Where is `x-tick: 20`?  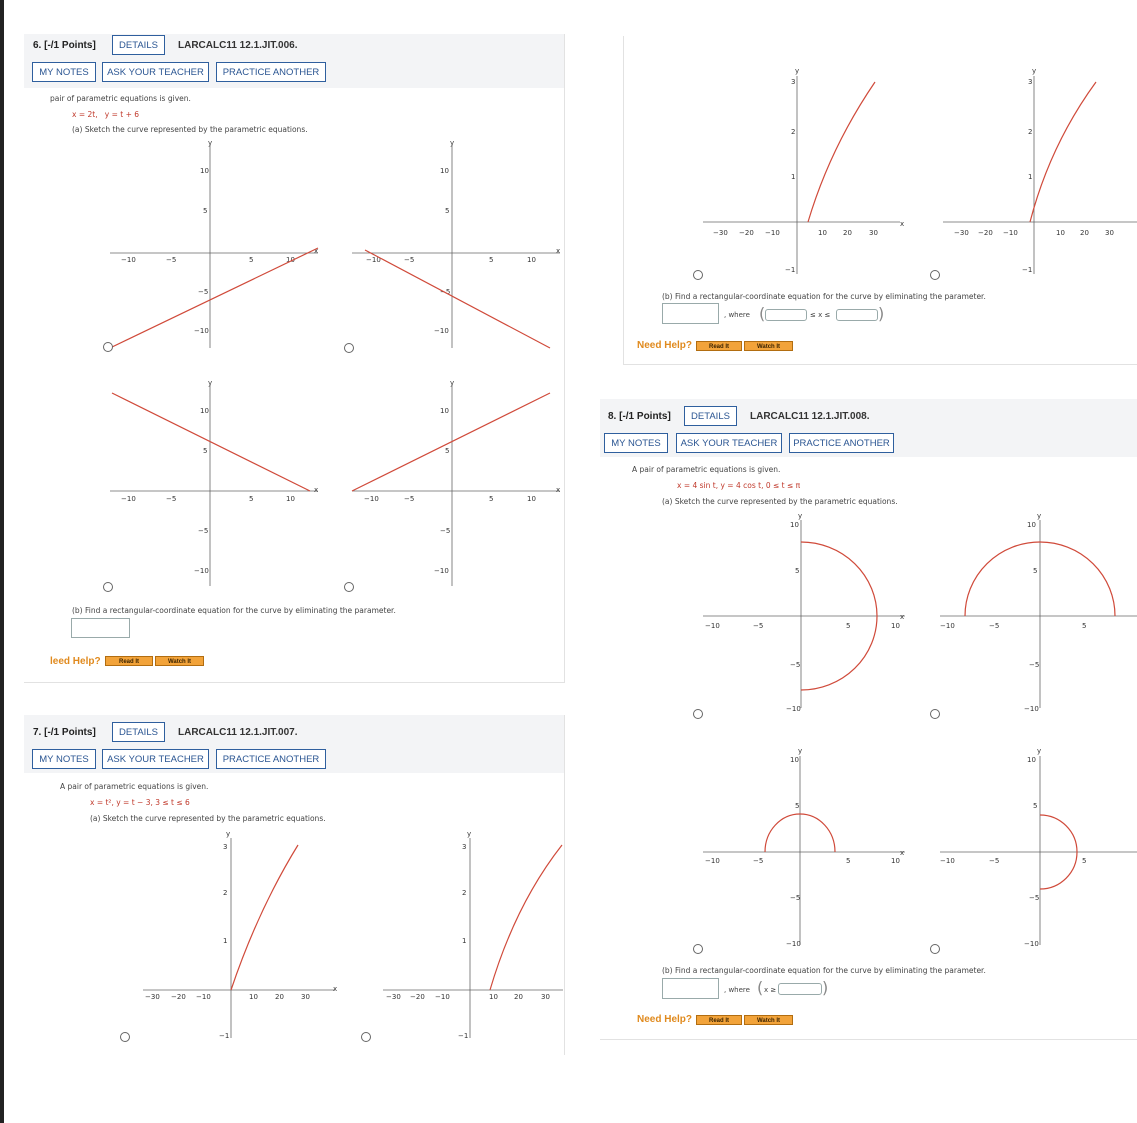
x-tick: 20 is located at coordinates (1084, 233).